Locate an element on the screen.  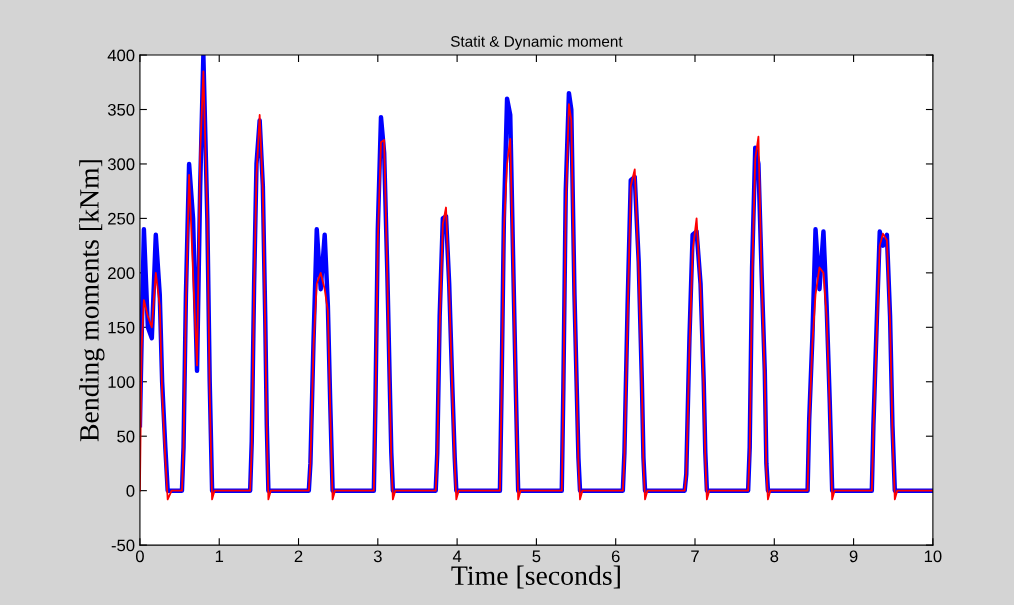
x-tick-label: 3 is located at coordinates (377, 556).